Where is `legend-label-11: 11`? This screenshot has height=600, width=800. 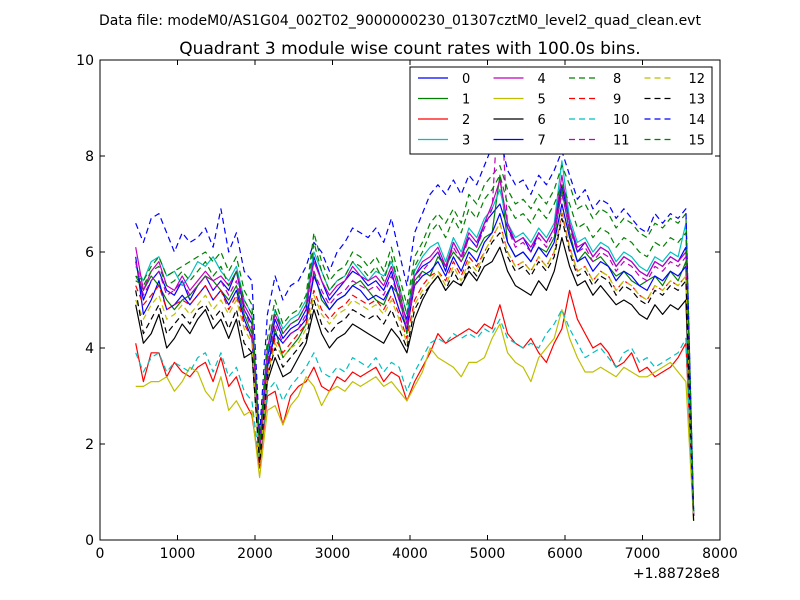
legend-label-11: 11 is located at coordinates (621, 141).